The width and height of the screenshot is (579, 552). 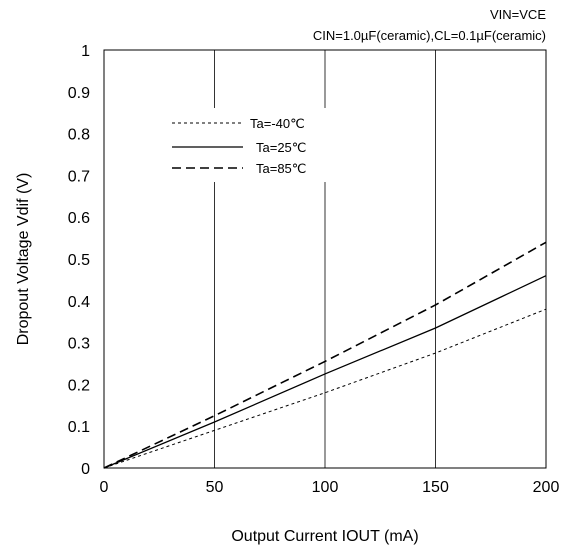 I want to click on y-tick-labels: 0 0.1 0.2 0.3 0.4 0.5 0.6 0.7 0.8 0.9 1, so click(x=79, y=260).